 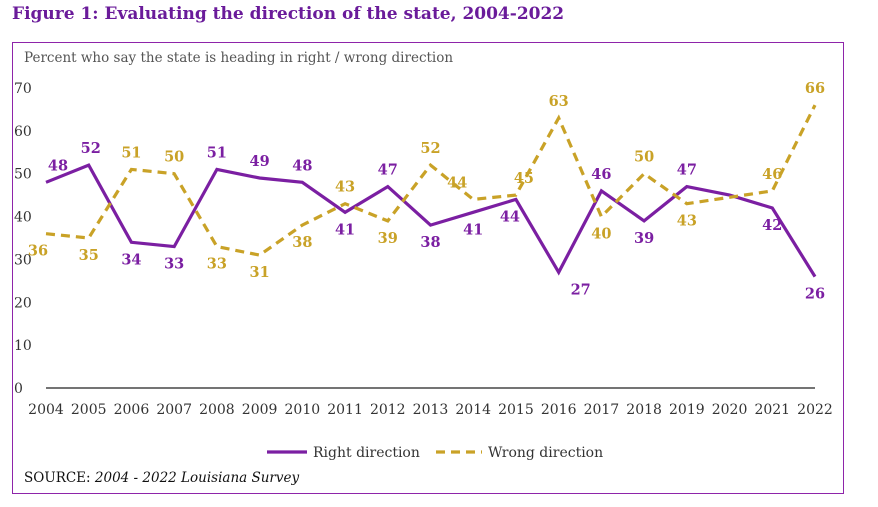 I want to click on data-label: 42, so click(x=772, y=225).